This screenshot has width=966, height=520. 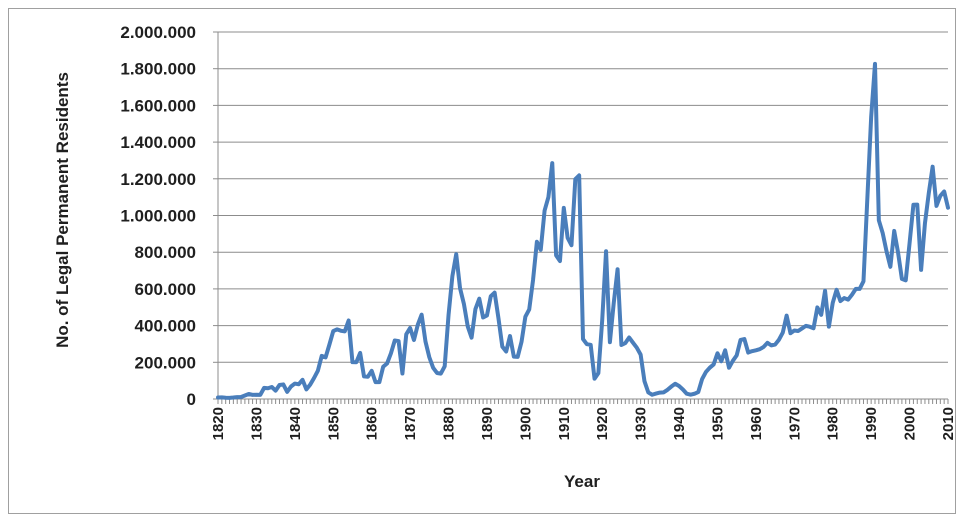 What do you see at coordinates (165, 252) in the screenshot?
I see `y-tick-label: 800.000` at bounding box center [165, 252].